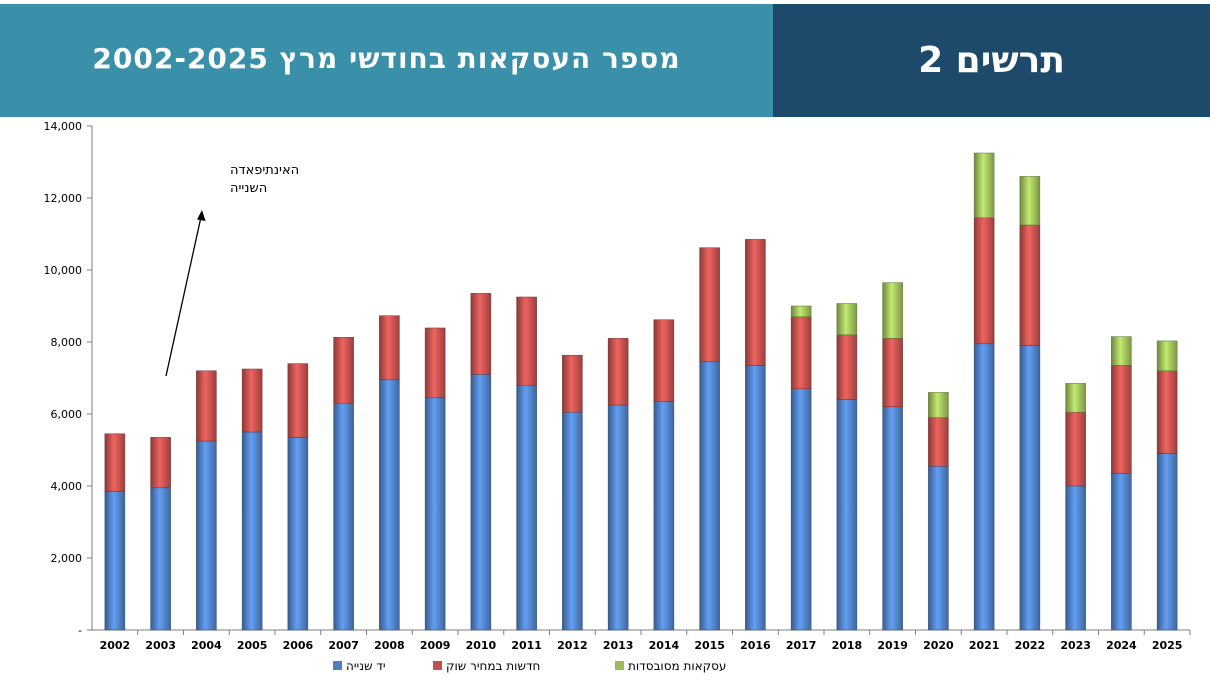 The image size is (1210, 694). Describe the element at coordinates (1121, 645) in the screenshot. I see `x-tick-label: 2024` at that location.